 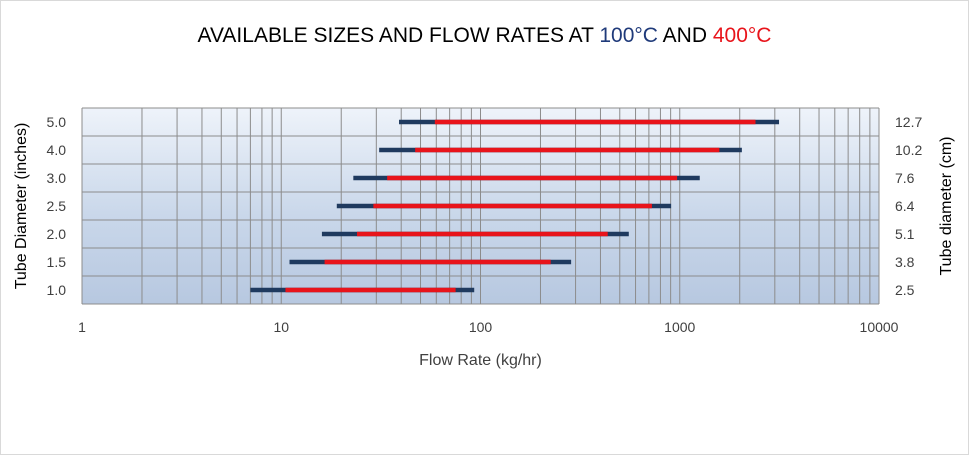 What do you see at coordinates (908, 122) in the screenshot?
I see `y-tick-label-cm: 12.7` at bounding box center [908, 122].